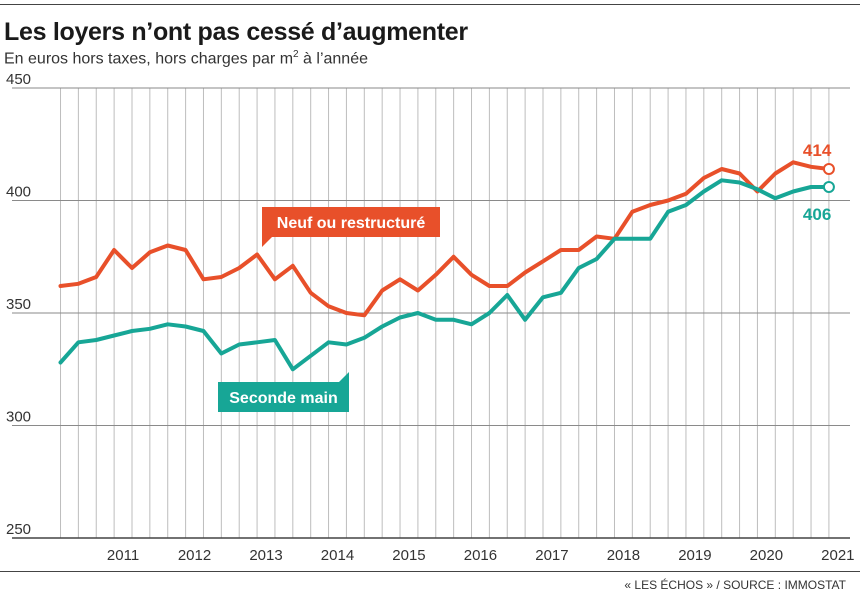 Image resolution: width=860 pixels, height=596 pixels. What do you see at coordinates (344, 377) in the screenshot?
I see `series-label-seconde-pointer` at bounding box center [344, 377].